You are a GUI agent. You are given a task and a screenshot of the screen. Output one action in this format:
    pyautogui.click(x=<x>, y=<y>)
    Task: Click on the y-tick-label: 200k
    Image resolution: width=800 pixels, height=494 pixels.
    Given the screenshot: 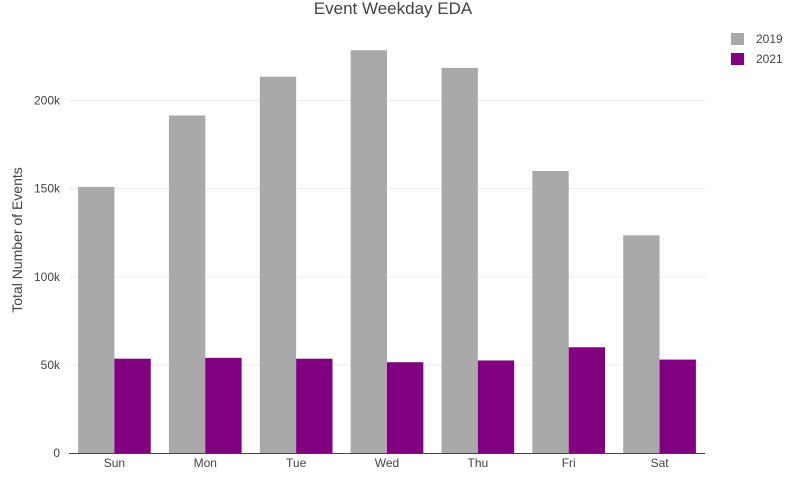 What is the action you would take?
    pyautogui.click(x=47, y=101)
    